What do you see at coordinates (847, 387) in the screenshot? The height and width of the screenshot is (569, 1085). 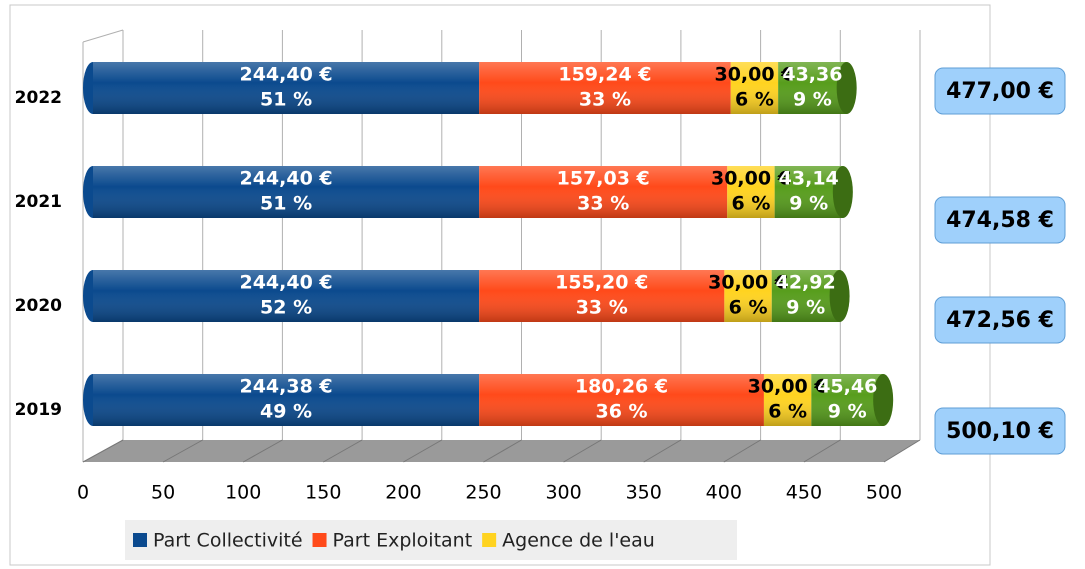 I see `value-label: 45,46` at bounding box center [847, 387].